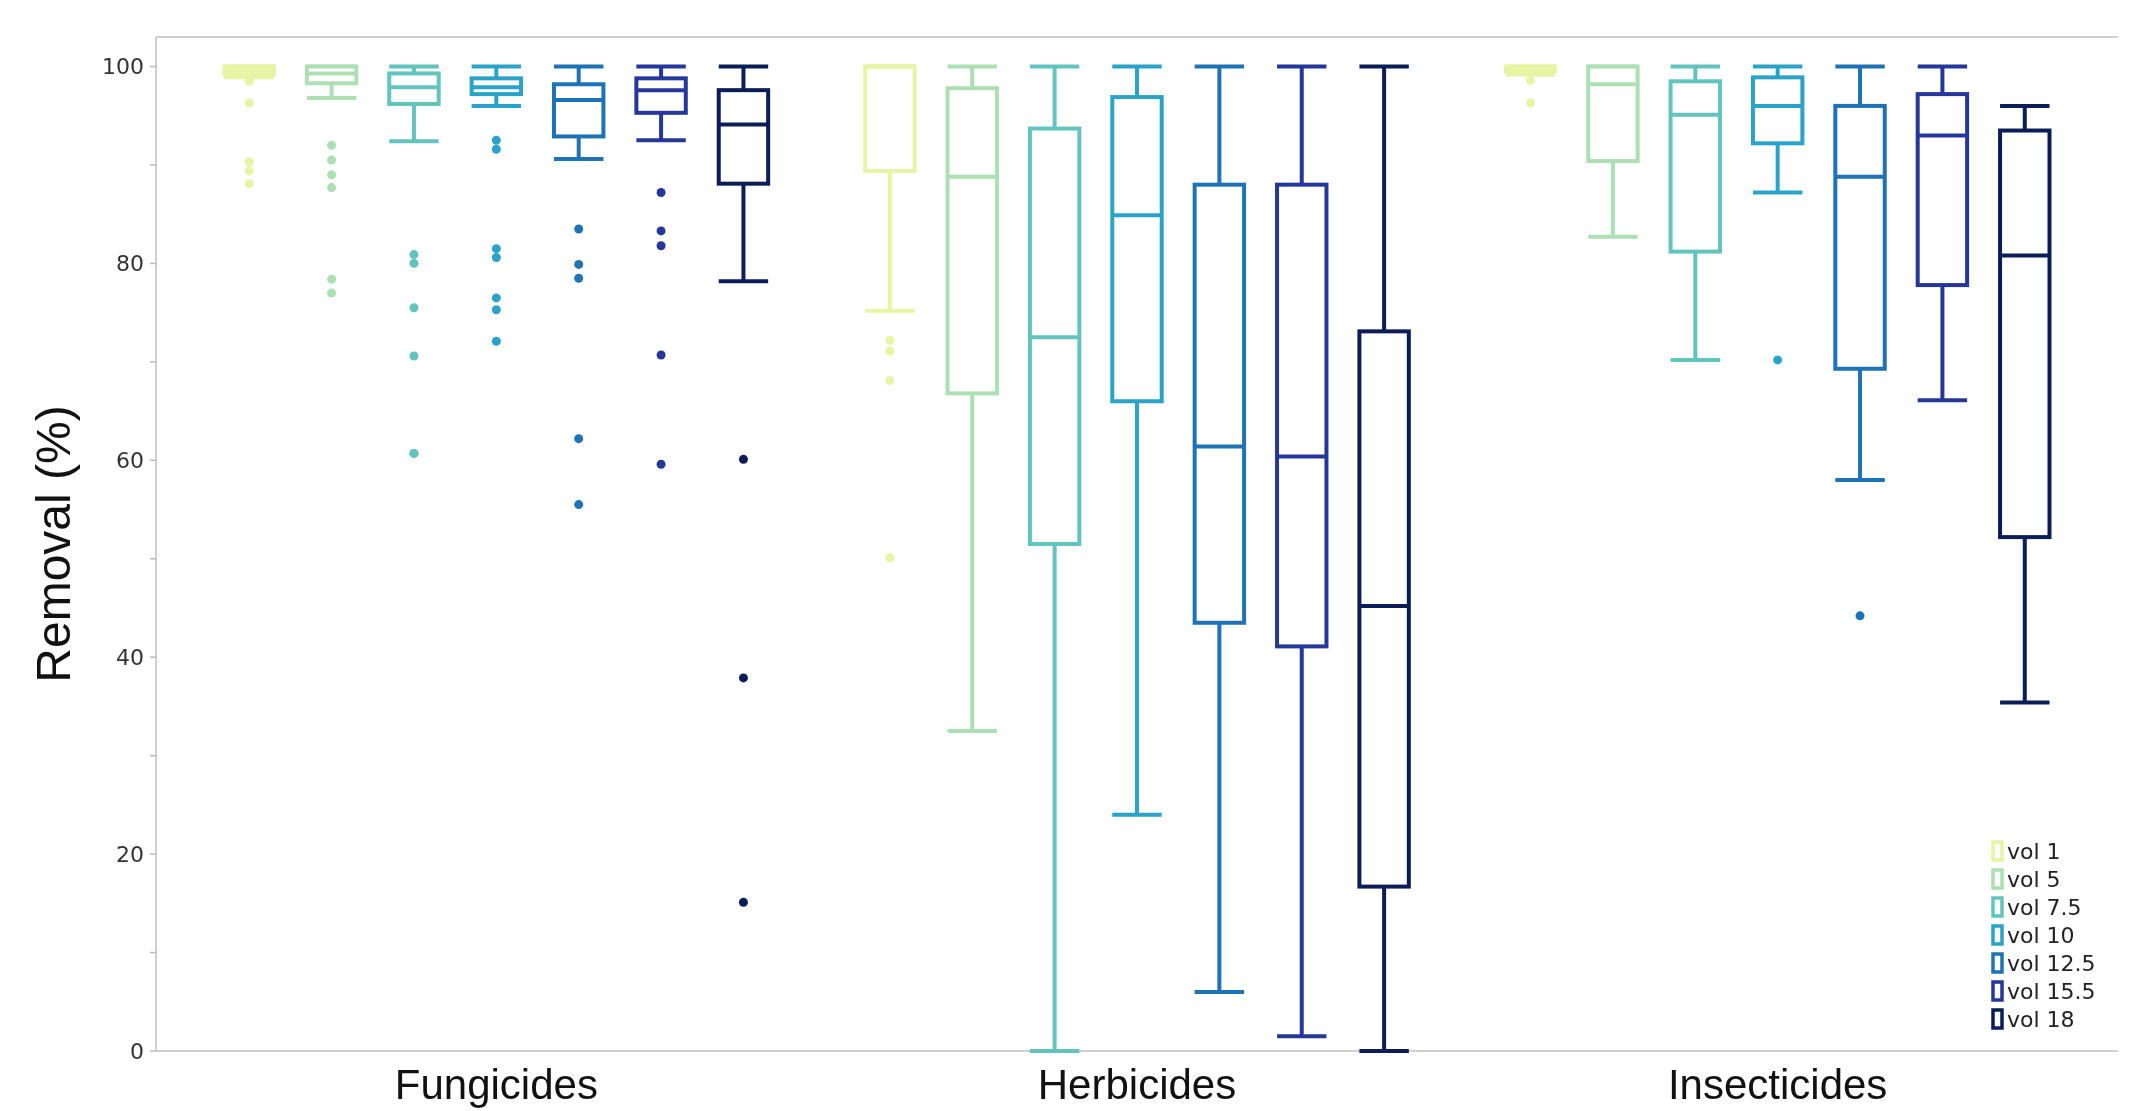 This screenshot has height=1111, width=2148. Describe the element at coordinates (2034, 879) in the screenshot. I see `legend-label: vol 5` at that location.